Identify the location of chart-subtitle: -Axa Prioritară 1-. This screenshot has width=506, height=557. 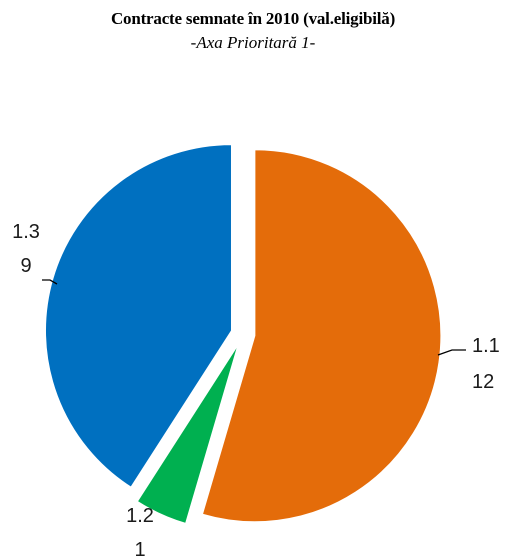
(253, 42).